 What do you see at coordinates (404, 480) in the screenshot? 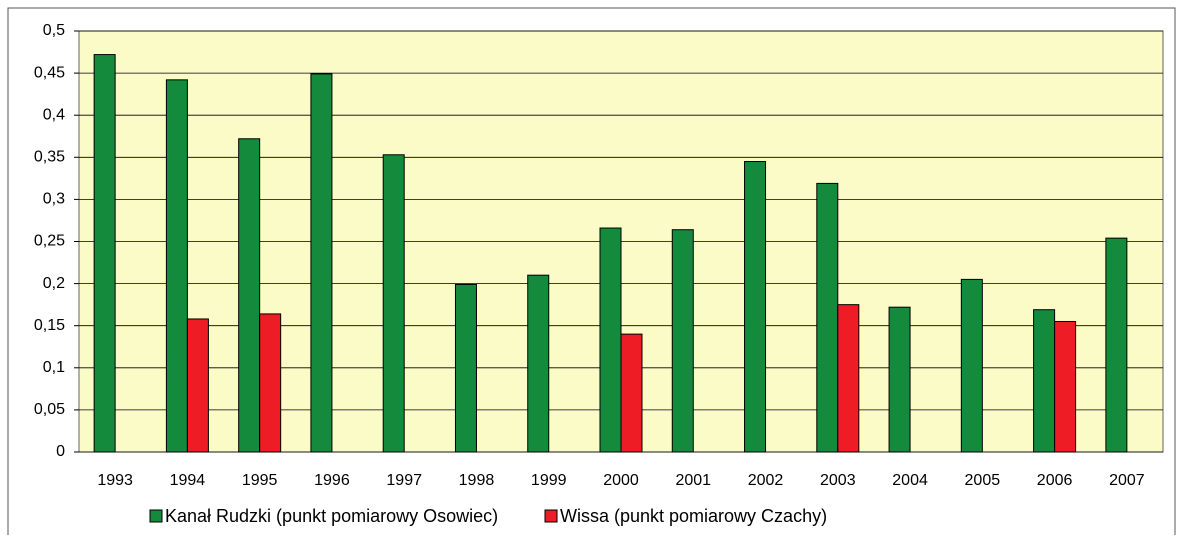
I see `x-tick-label: 1997` at bounding box center [404, 480].